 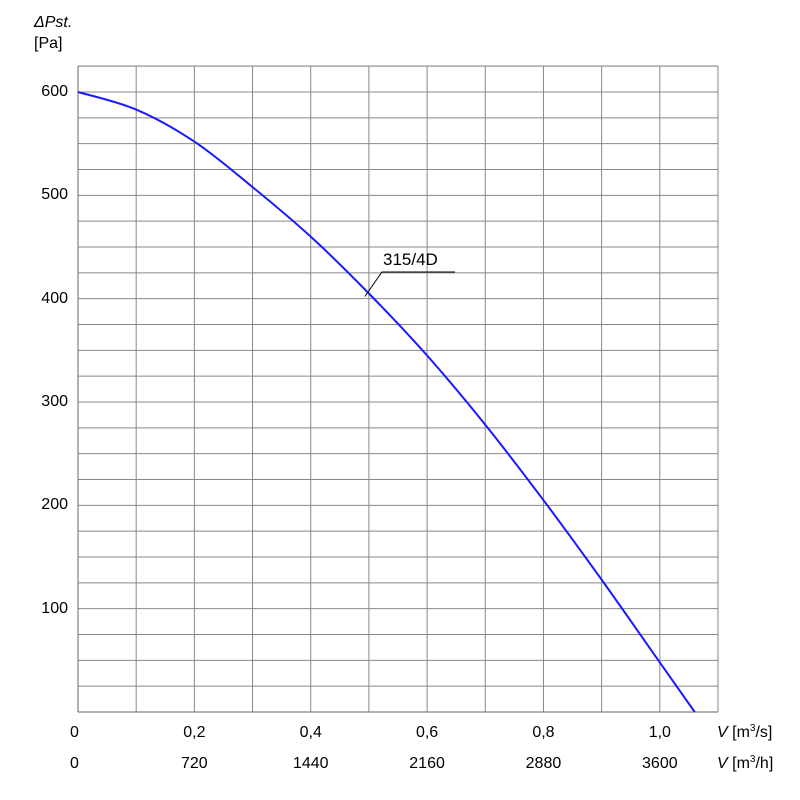 I want to click on y-tick-label: 500, so click(x=54, y=195).